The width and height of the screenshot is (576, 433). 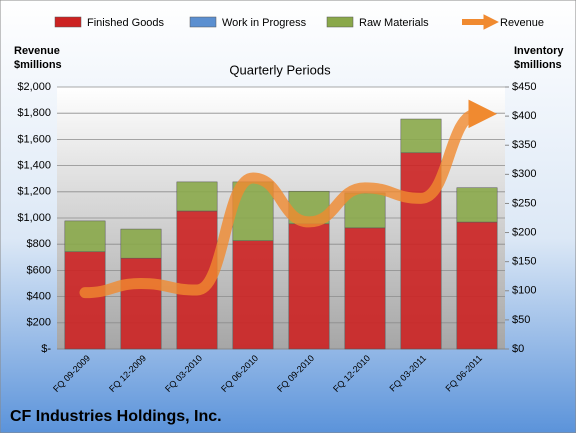 What do you see at coordinates (34, 218) in the screenshot?
I see `y-tick-label: $1,000` at bounding box center [34, 218].